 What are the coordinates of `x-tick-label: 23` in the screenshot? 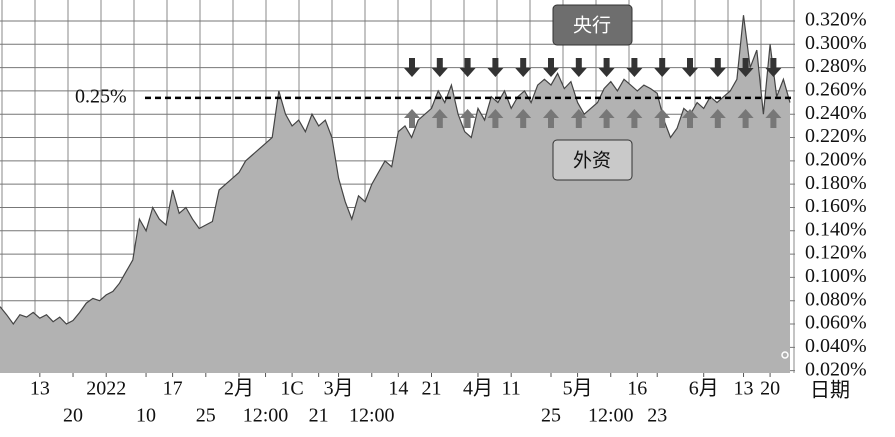 It's located at (657, 416).